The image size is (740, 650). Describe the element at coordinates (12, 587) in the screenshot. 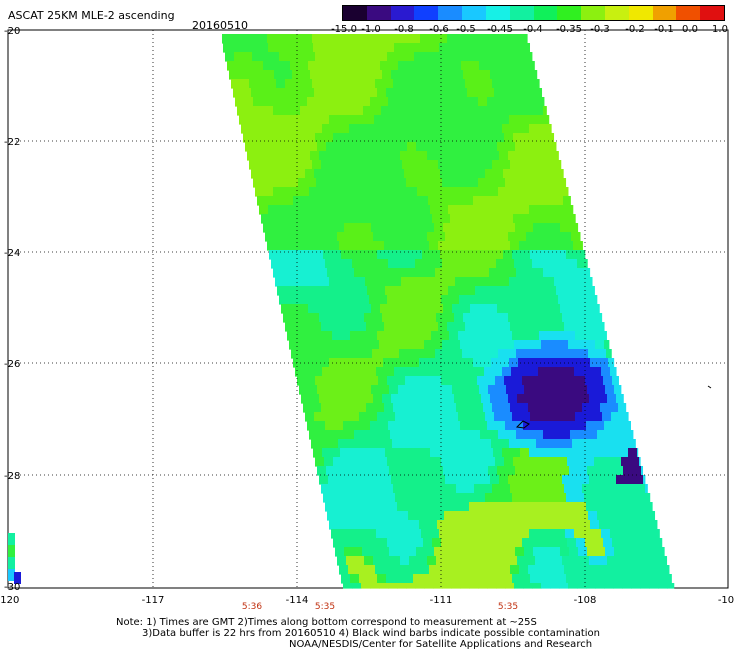

I see `lat-label: -30` at that location.